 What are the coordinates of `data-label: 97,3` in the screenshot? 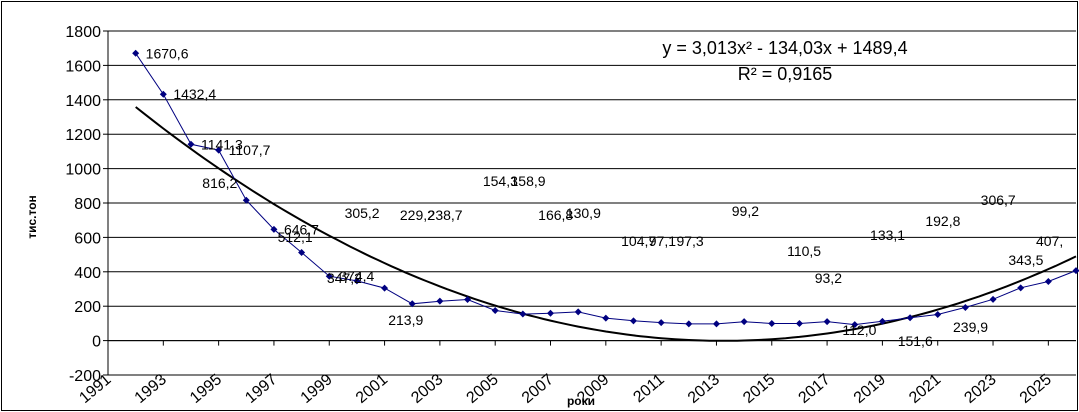 It's located at (689, 241).